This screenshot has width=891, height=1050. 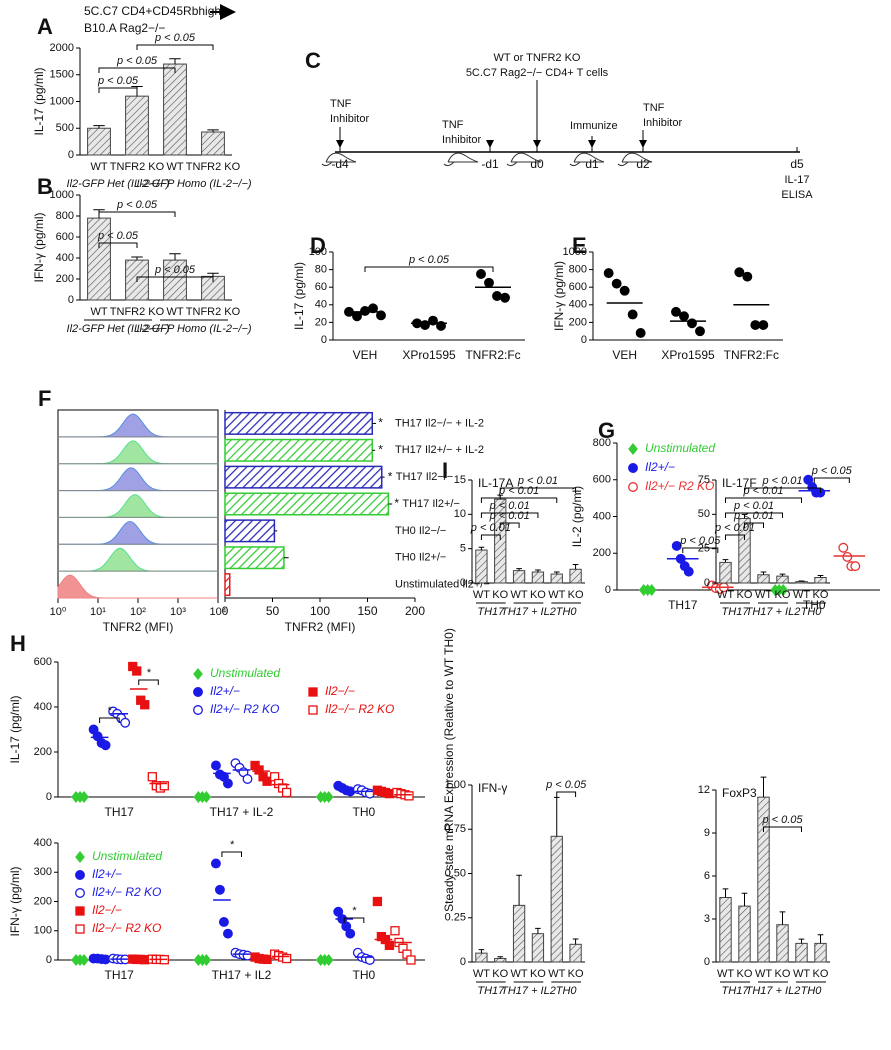 I want to click on group-label: TH17, so click(x=736, y=991).